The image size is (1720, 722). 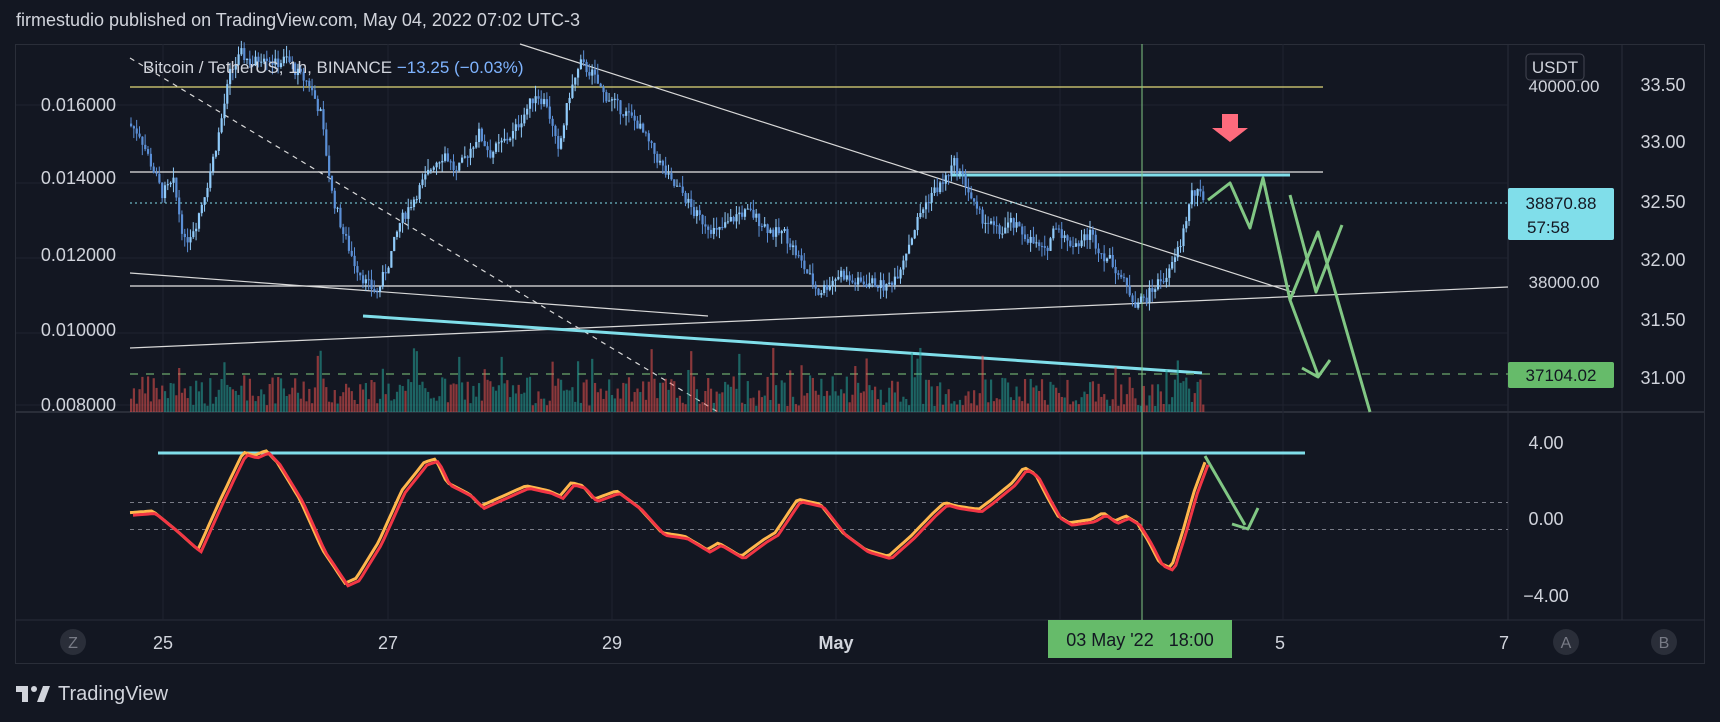 I want to click on green-osc-arrow, so click(x=1225, y=490).